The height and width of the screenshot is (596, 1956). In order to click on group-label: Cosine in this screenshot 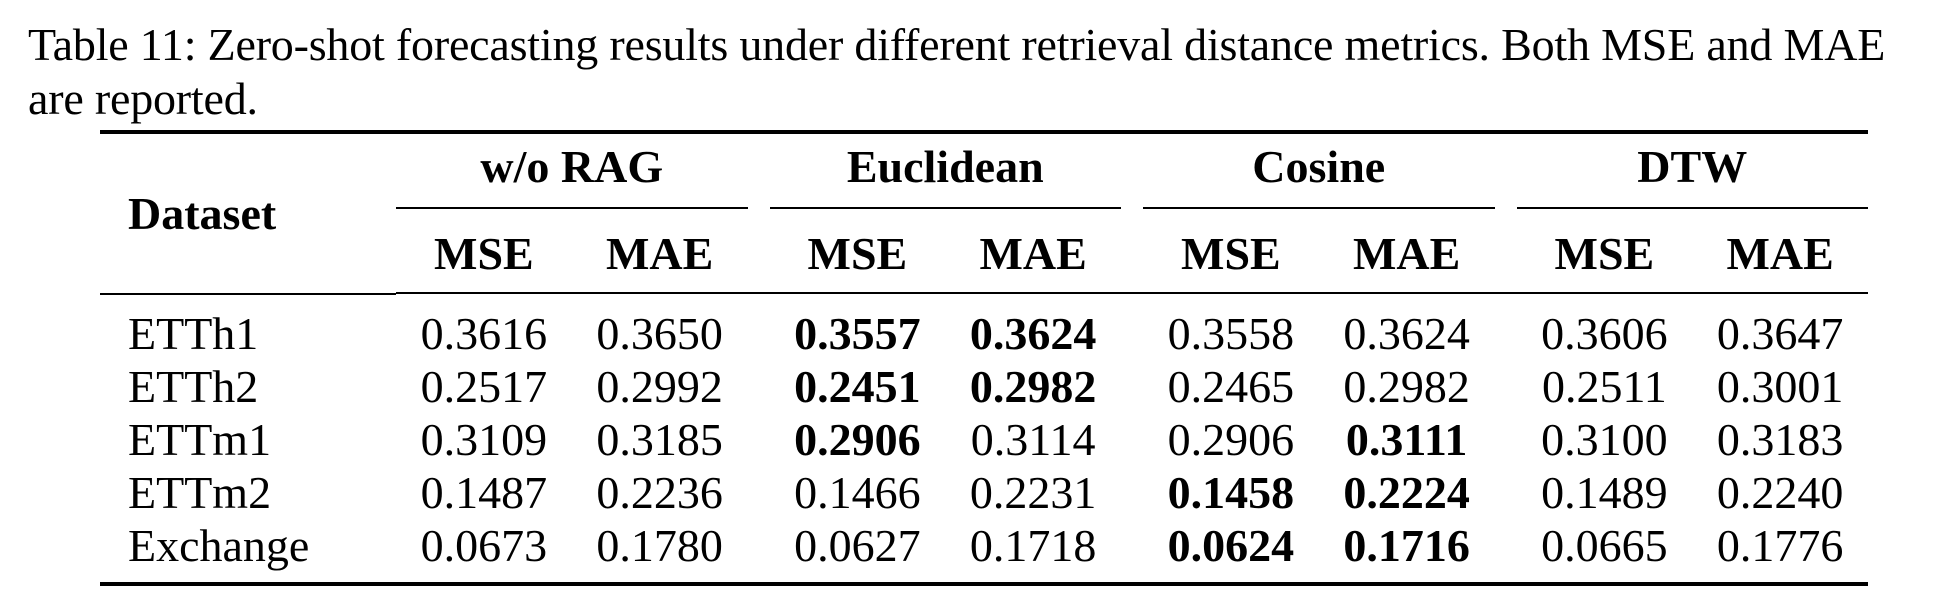, I will do `click(1319, 174)`.